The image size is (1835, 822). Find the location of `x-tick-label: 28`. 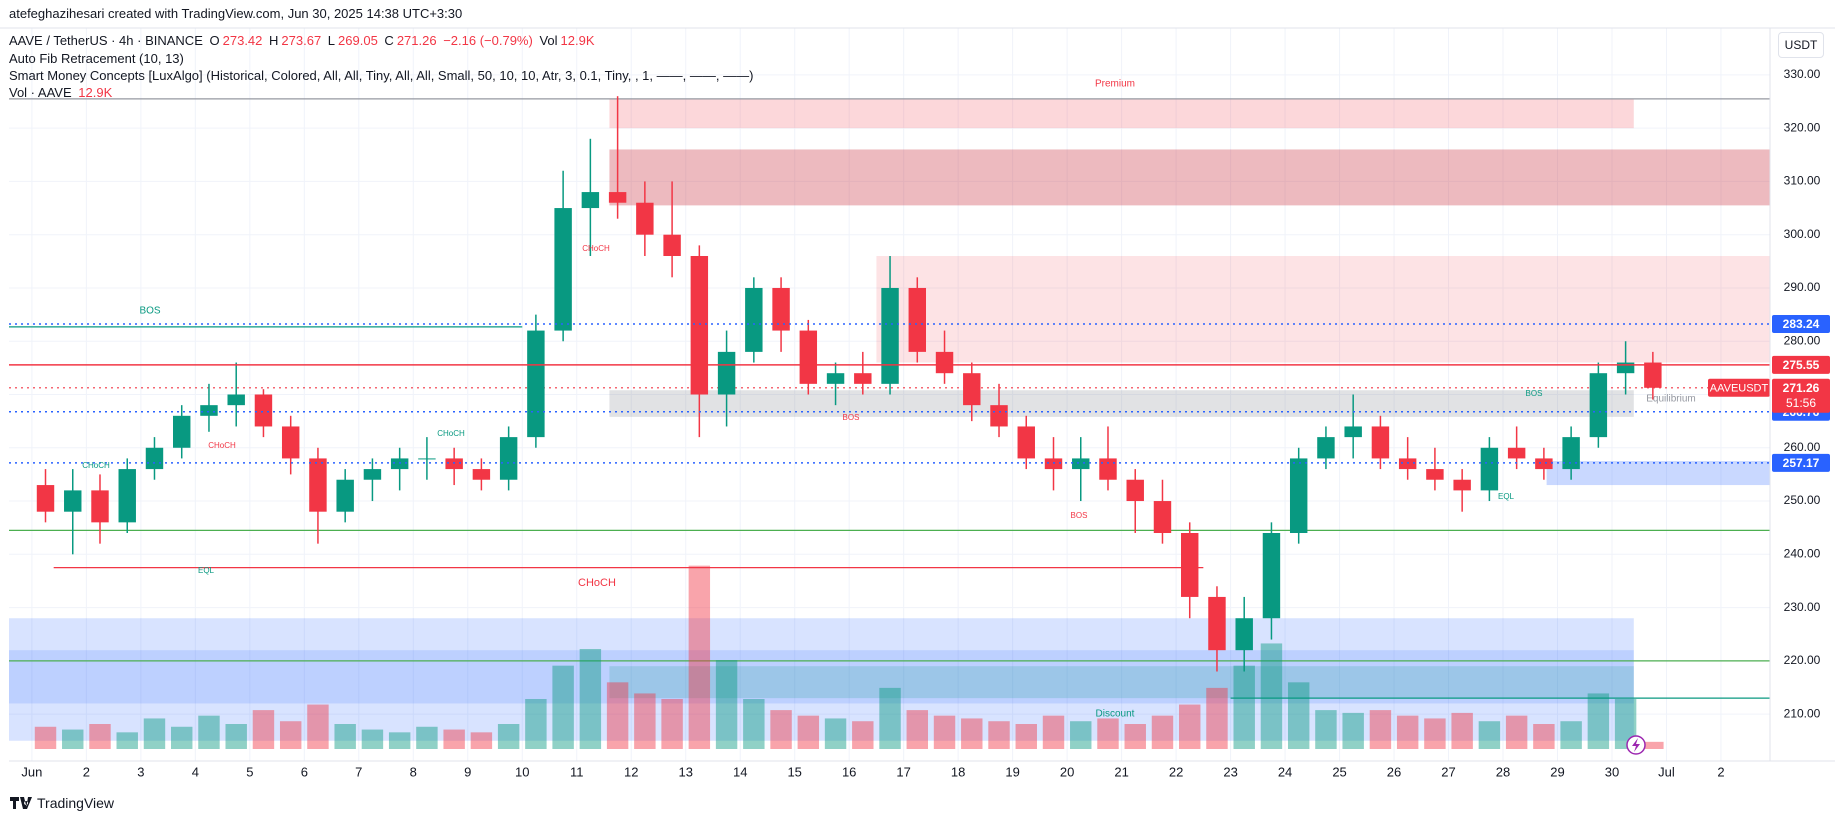

x-tick-label: 28 is located at coordinates (1503, 771).